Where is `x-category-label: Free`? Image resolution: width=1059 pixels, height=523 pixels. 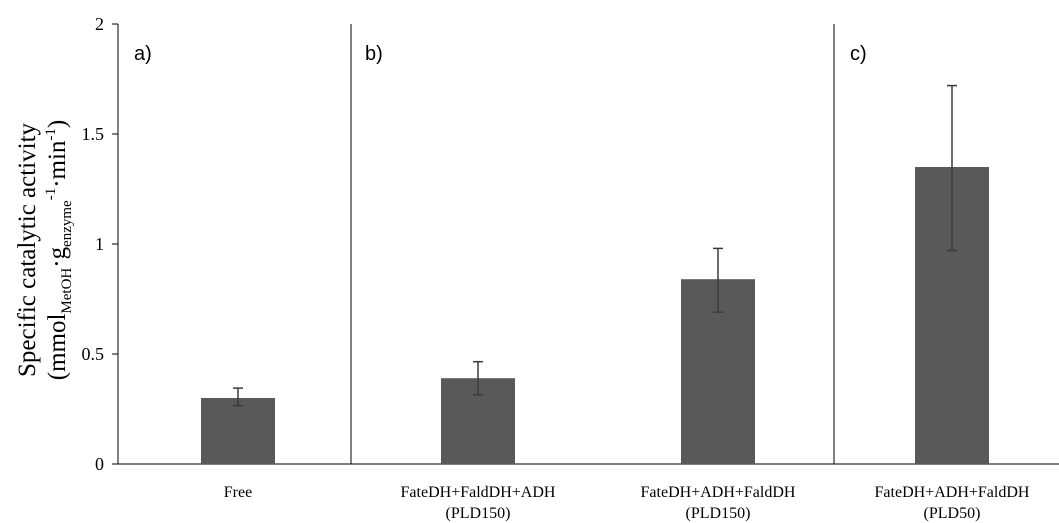
x-category-label: Free is located at coordinates (238, 492).